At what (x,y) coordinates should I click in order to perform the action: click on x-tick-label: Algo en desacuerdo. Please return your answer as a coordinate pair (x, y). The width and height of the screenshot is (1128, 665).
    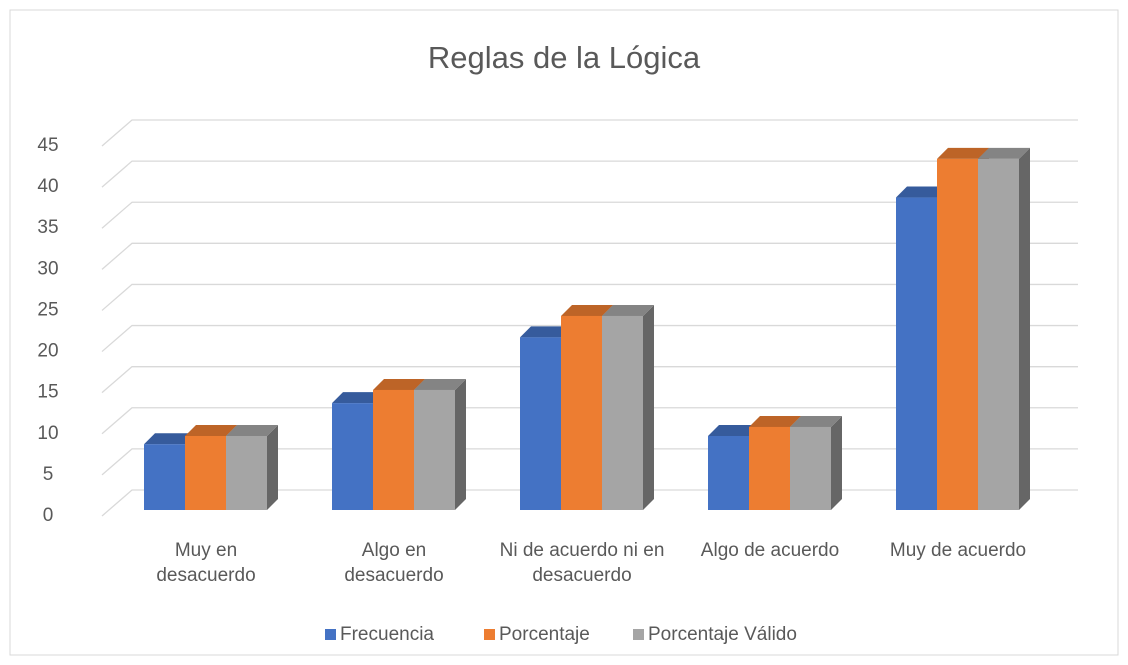
    Looking at the image, I should click on (394, 563).